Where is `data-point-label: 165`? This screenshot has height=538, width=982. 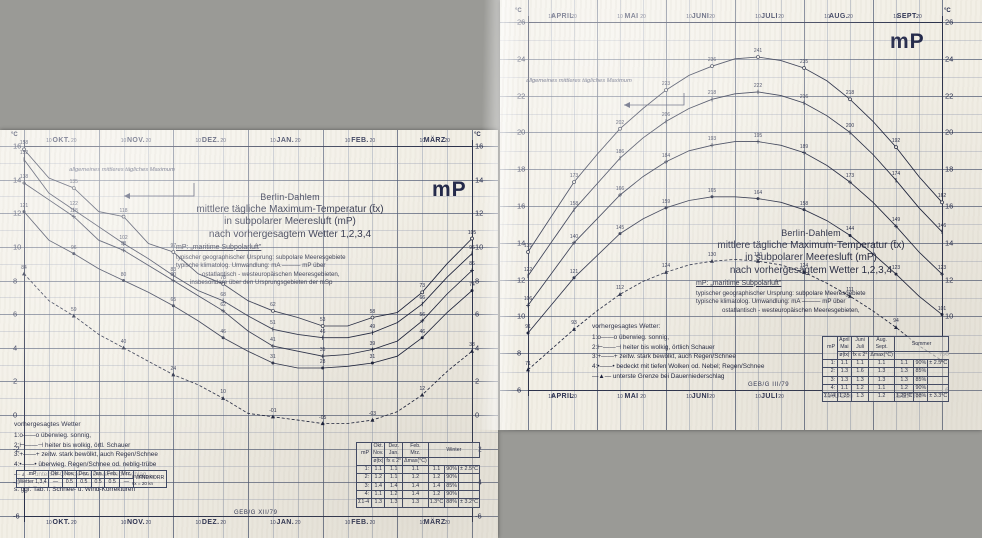 data-point-label: 165 is located at coordinates (712, 190).